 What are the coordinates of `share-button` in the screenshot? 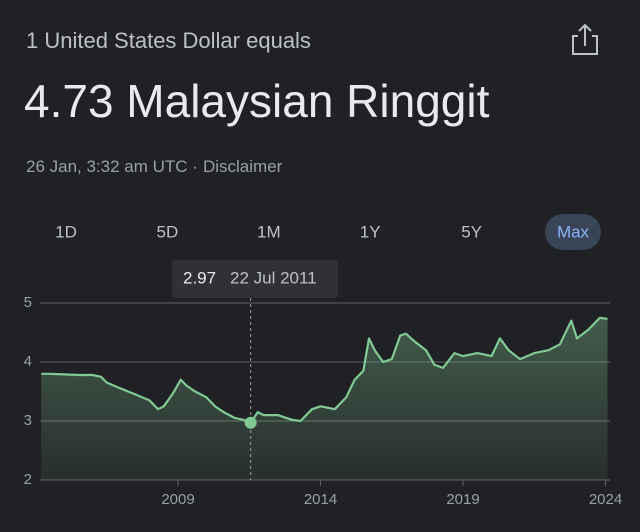 It's located at (585, 39).